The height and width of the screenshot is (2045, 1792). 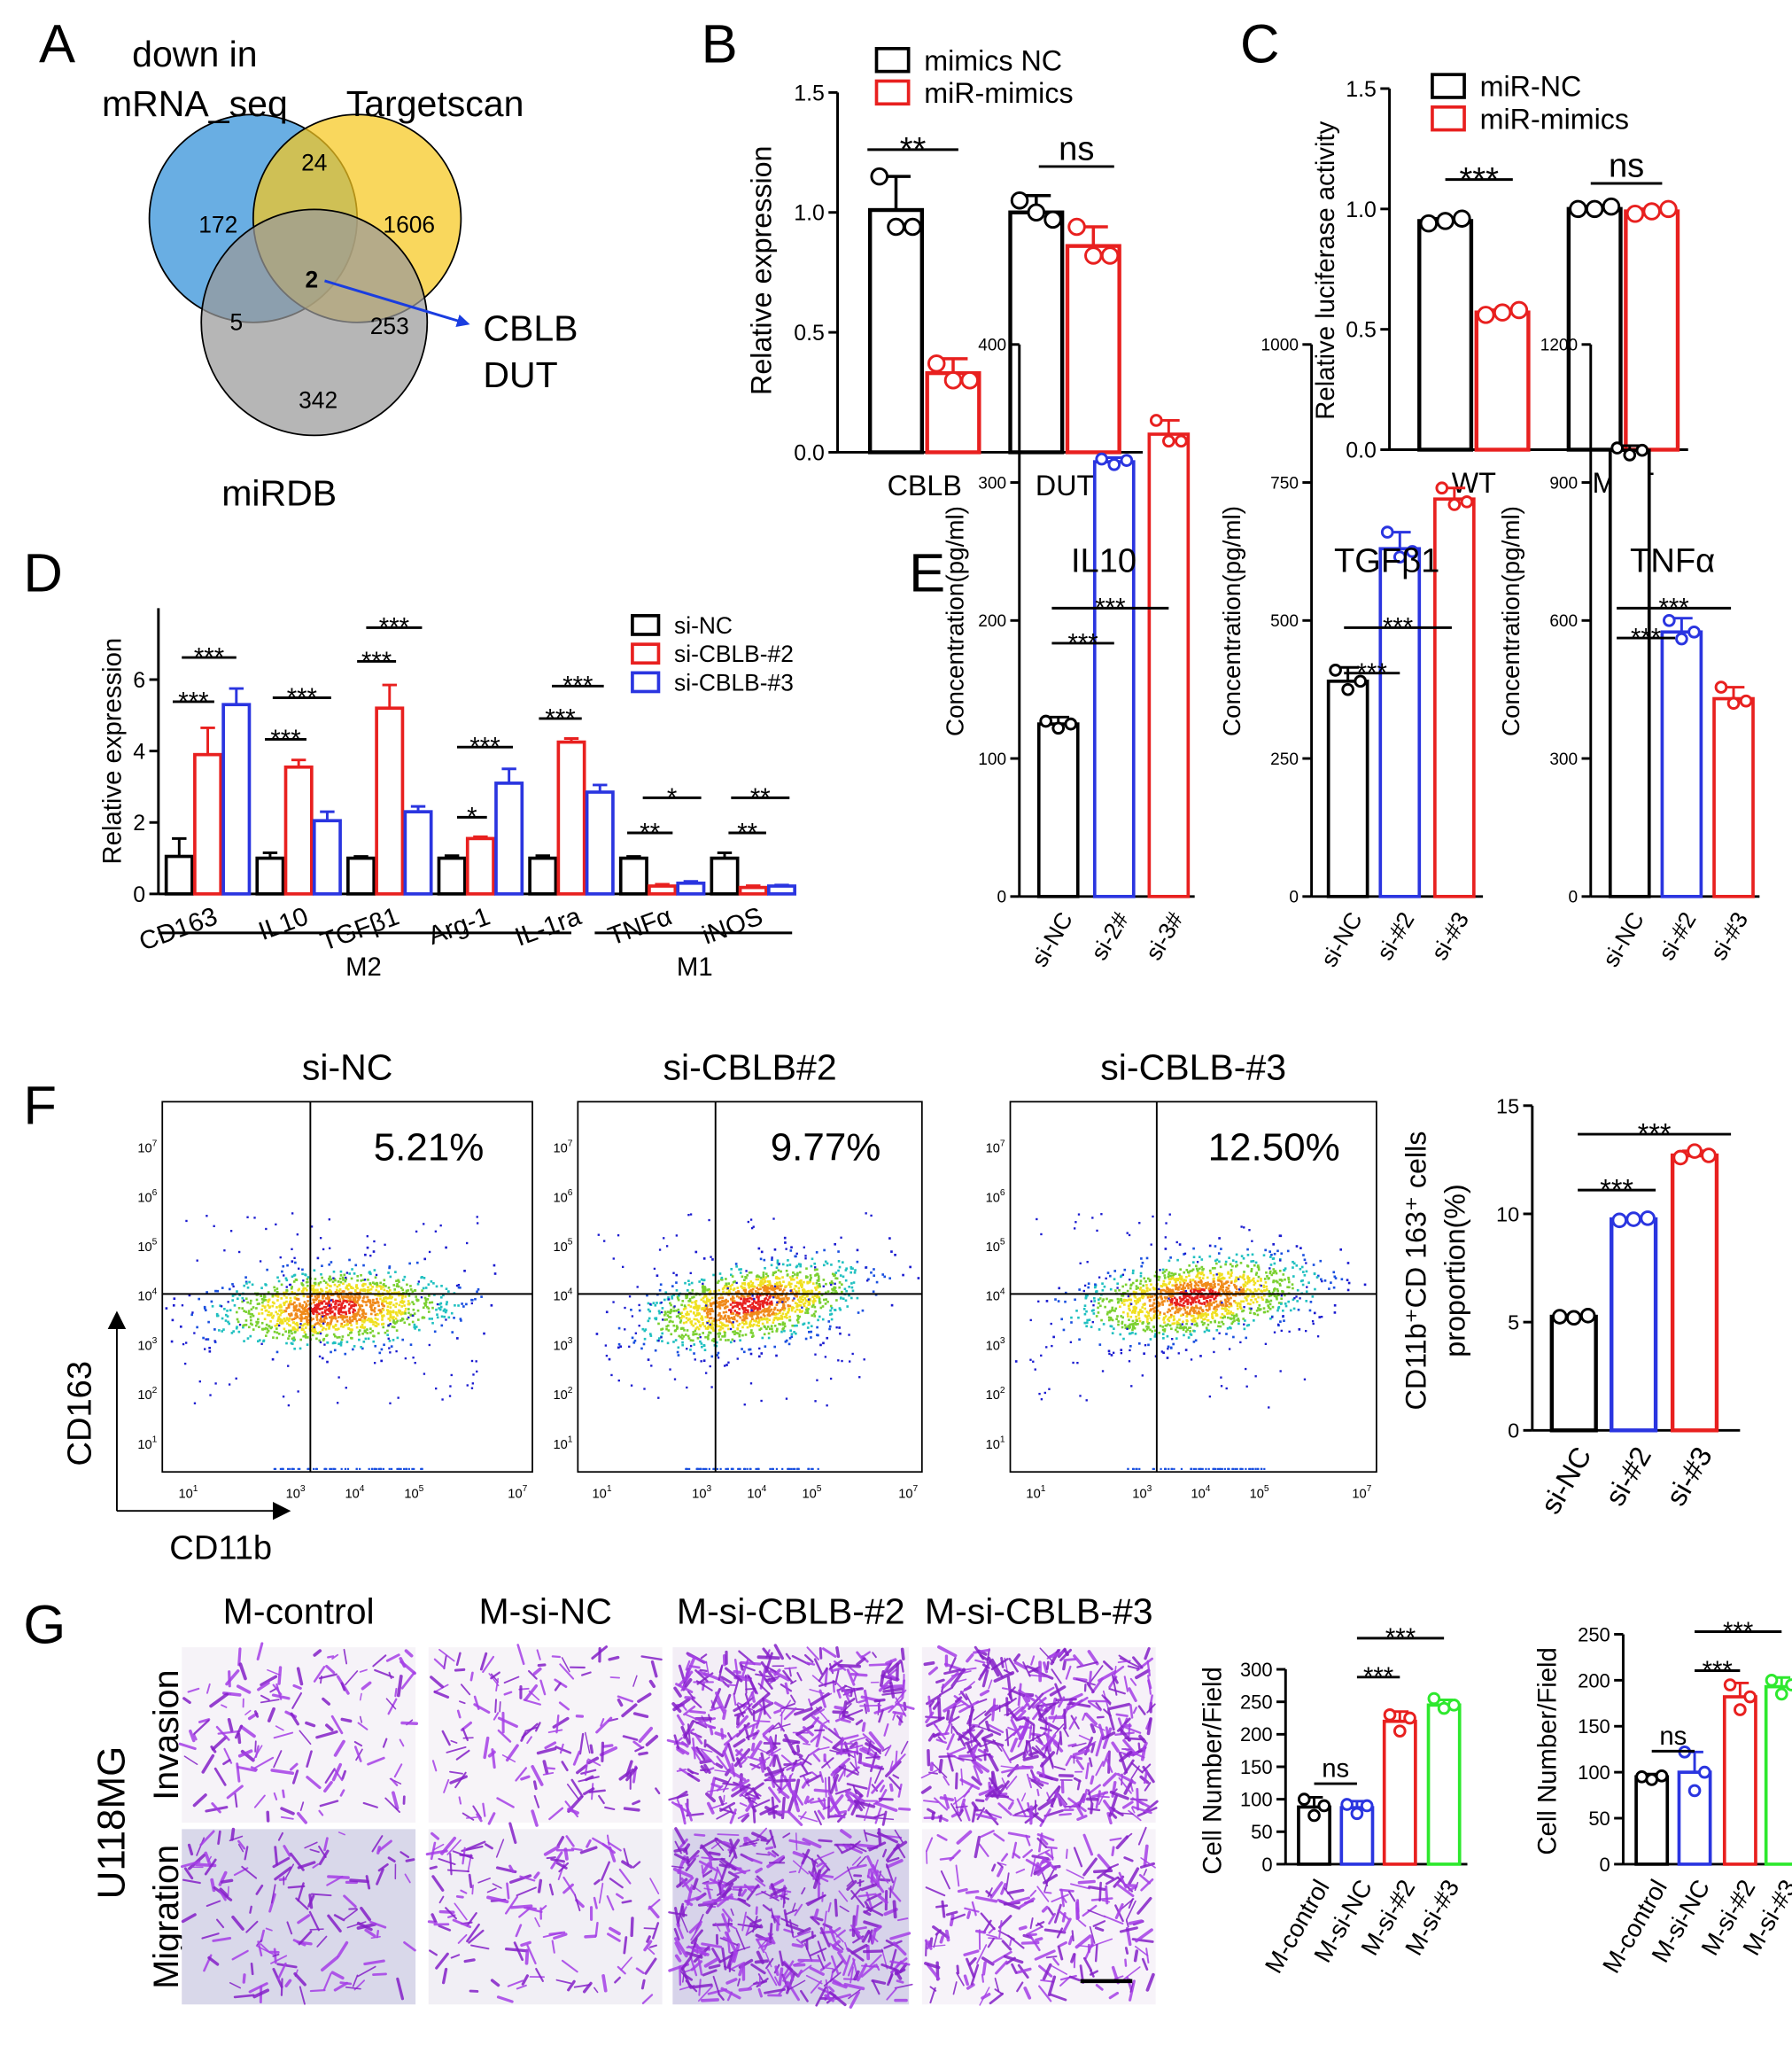 I want to click on panel-letter: C, so click(x=1259, y=44).